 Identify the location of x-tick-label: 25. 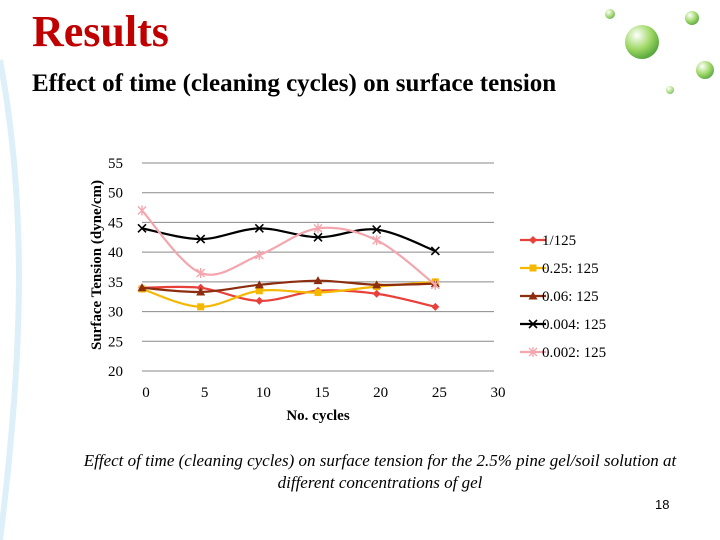
(439, 393).